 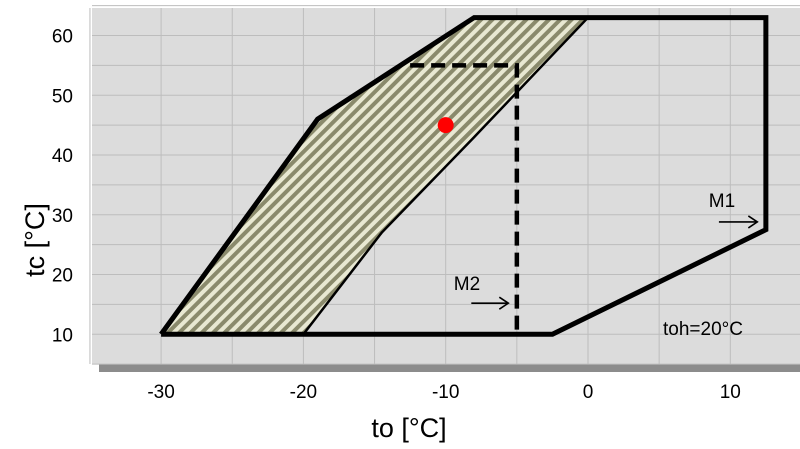 What do you see at coordinates (467, 284) in the screenshot?
I see `annotation-m2-label: M2` at bounding box center [467, 284].